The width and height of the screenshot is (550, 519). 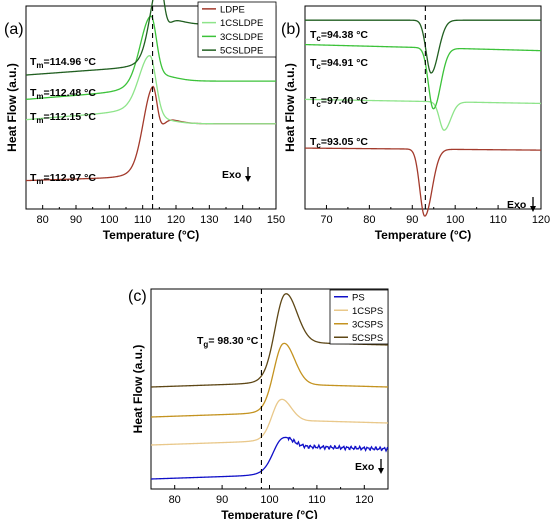 What do you see at coordinates (232, 9) in the screenshot?
I see `legend-entry: LDPE` at bounding box center [232, 9].